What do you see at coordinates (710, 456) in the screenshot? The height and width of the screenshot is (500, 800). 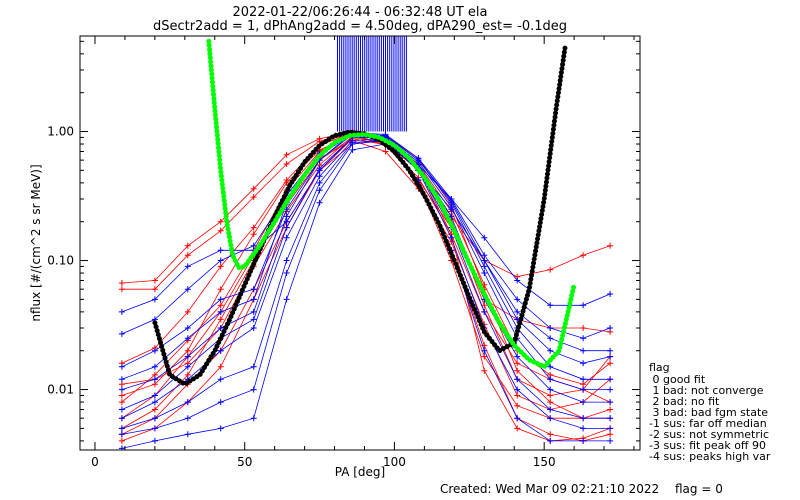 I see `legend-item: -4 sus: peaks high var` at bounding box center [710, 456].